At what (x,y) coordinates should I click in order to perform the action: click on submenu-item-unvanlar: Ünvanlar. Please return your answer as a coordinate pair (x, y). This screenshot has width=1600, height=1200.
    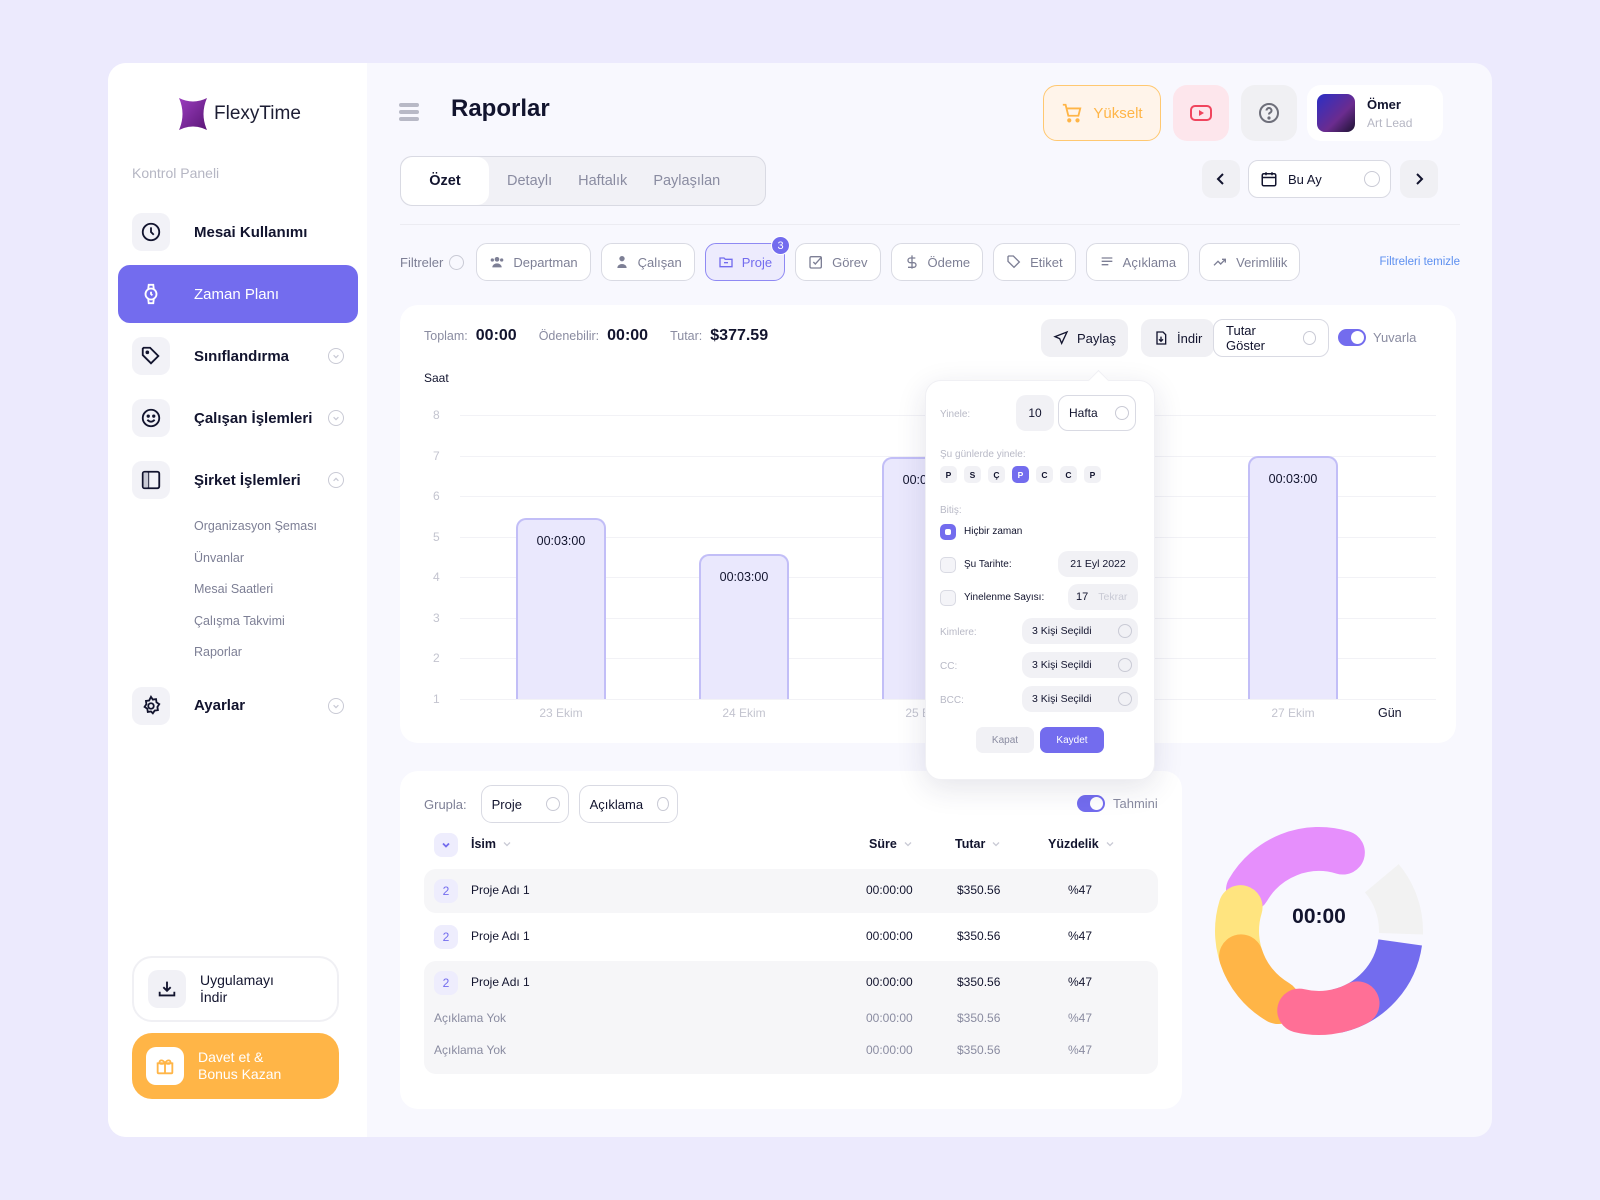
    Looking at the image, I should click on (219, 557).